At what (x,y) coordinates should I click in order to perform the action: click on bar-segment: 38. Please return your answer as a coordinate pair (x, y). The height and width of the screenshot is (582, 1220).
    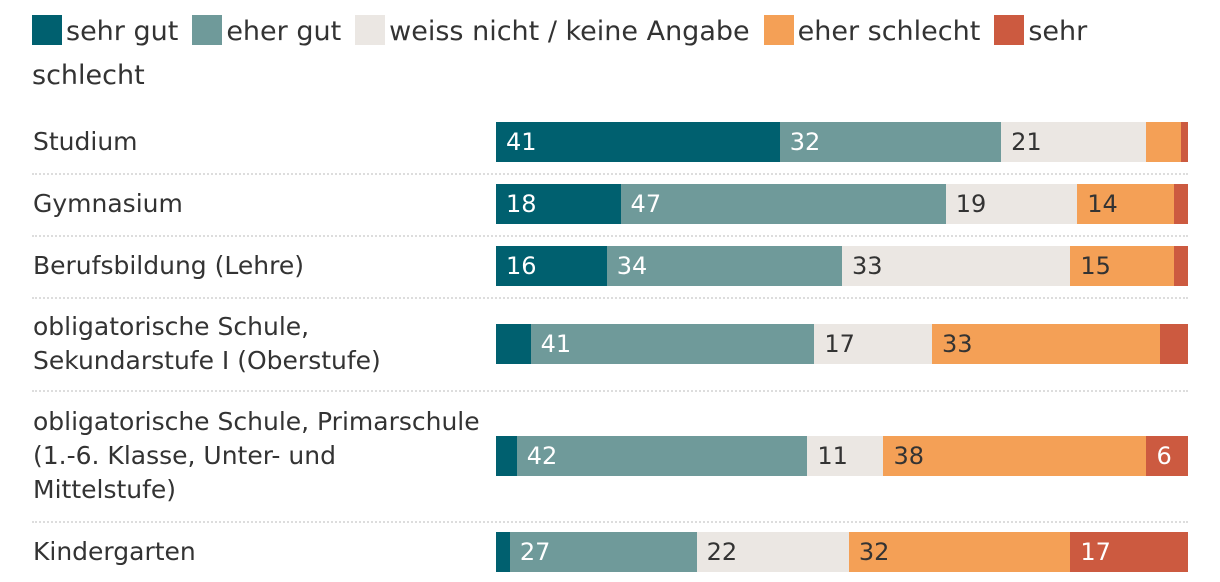
    Looking at the image, I should click on (1015, 456).